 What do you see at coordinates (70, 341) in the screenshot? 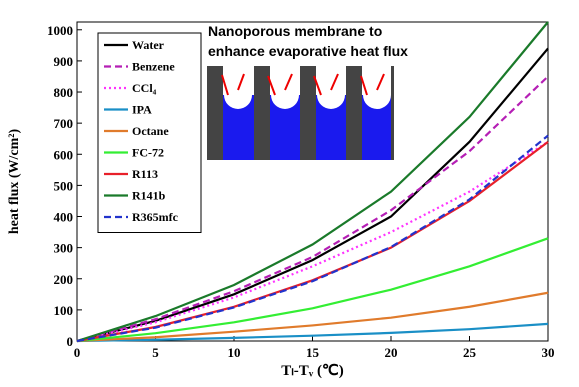
I see `y-tick-label: 0` at bounding box center [70, 341].